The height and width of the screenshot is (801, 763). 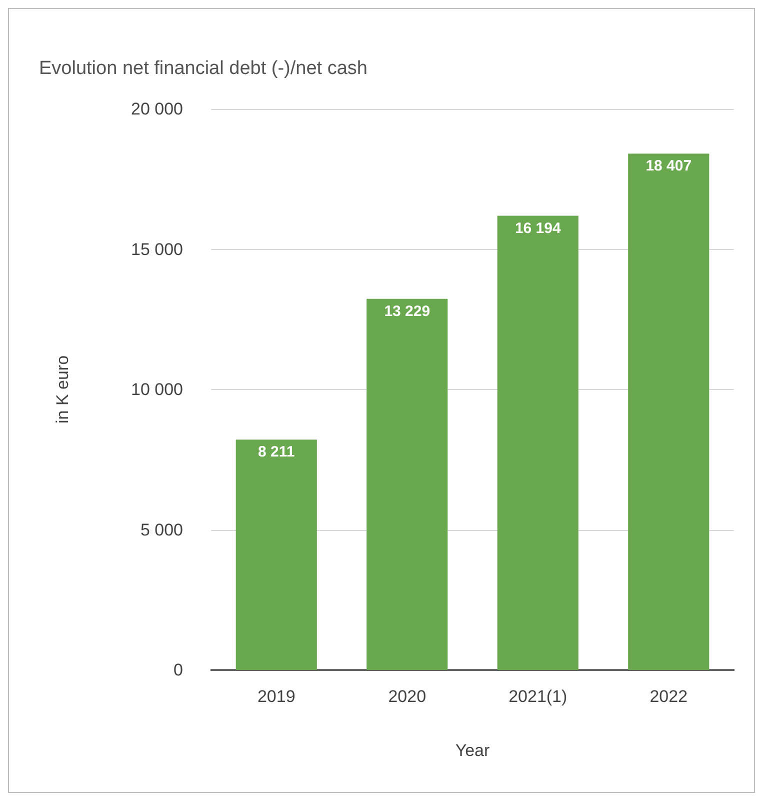 What do you see at coordinates (161, 530) in the screenshot?
I see `y-tick-label: 5 000` at bounding box center [161, 530].